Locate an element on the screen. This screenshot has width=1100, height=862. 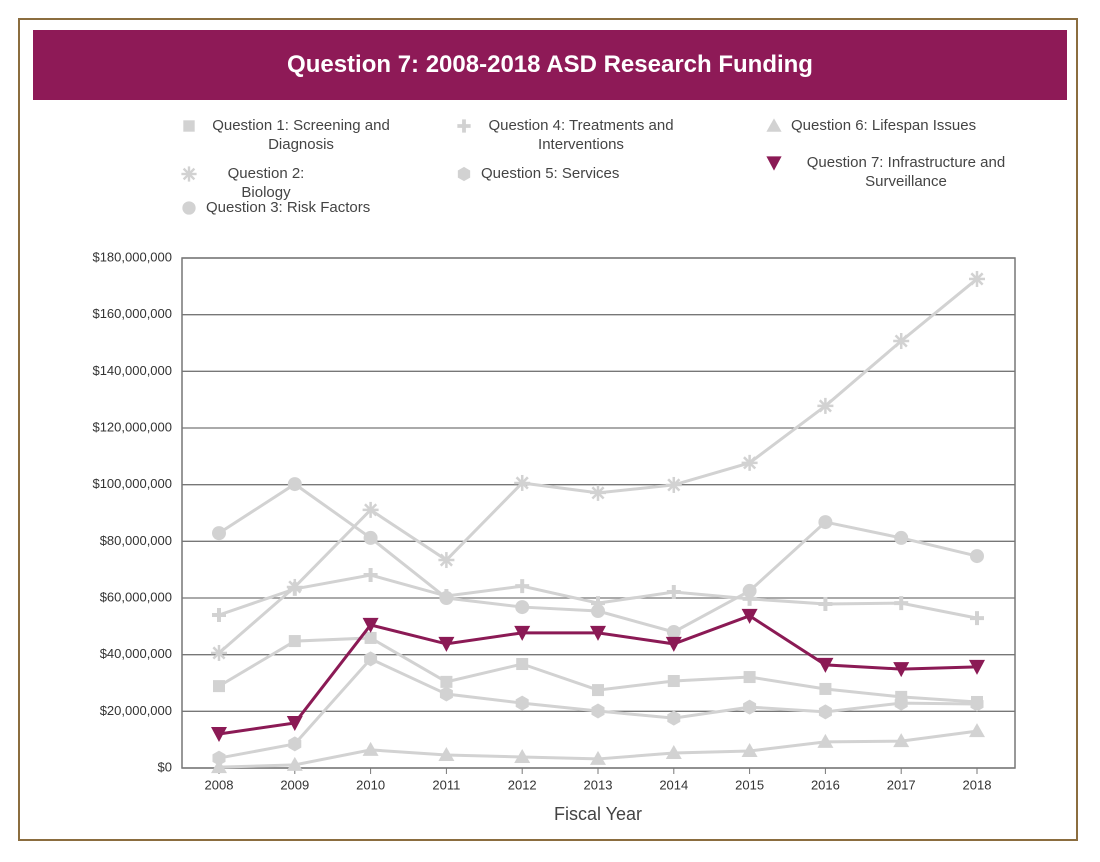
legend-item: Question 5: Services is located at coordinates (537, 173).